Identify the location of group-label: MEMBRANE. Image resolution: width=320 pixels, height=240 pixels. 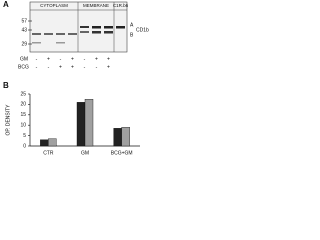
(96, 5).